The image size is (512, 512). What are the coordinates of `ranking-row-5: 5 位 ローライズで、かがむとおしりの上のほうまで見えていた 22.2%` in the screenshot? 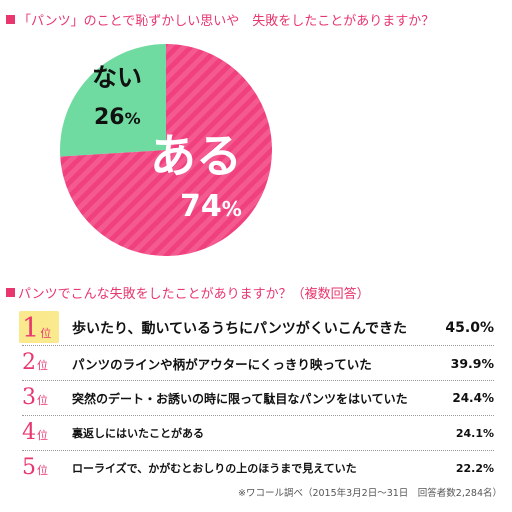 It's located at (258, 468).